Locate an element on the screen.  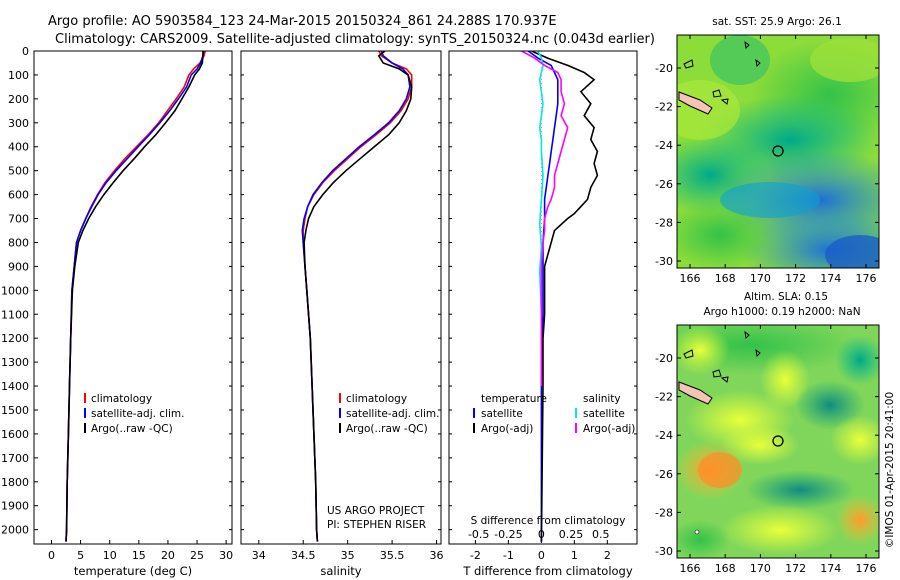
x-tick-label: 35 is located at coordinates (348, 555).